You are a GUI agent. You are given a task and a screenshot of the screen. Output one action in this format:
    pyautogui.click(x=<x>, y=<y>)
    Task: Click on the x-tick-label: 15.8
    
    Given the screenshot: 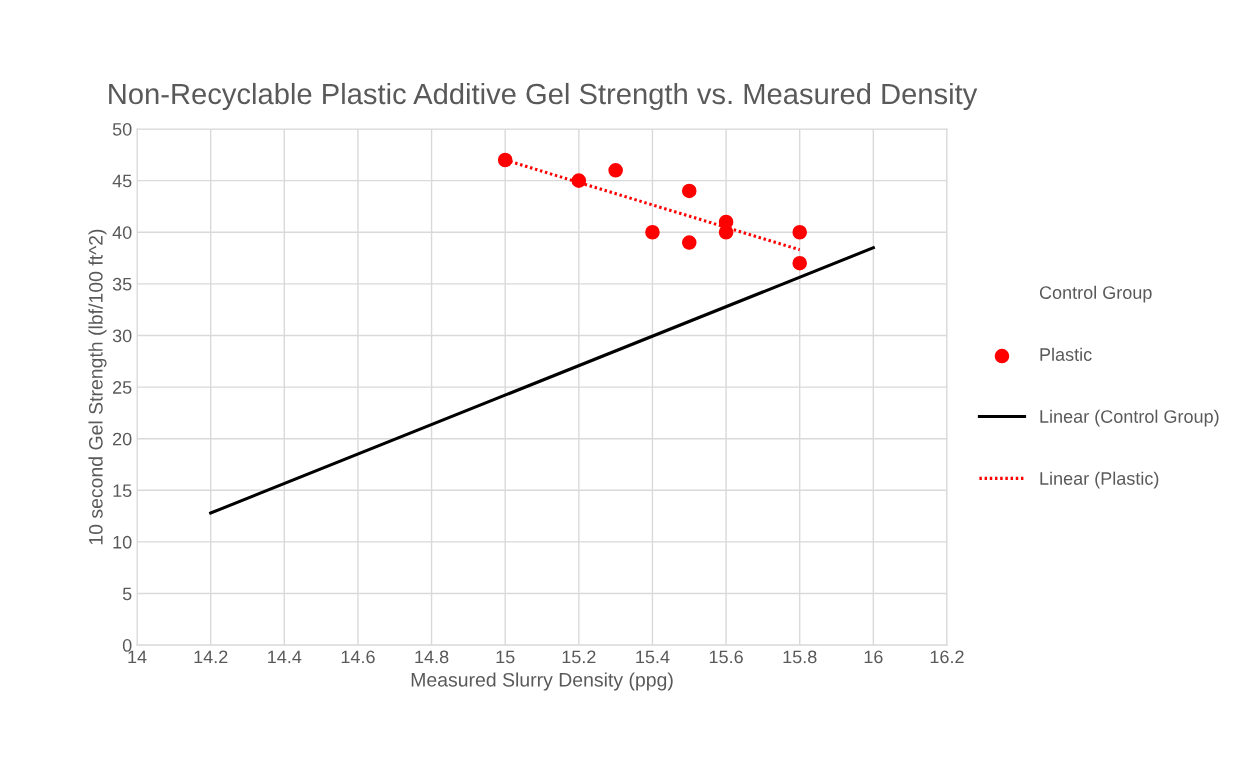 What is the action you would take?
    pyautogui.click(x=800, y=657)
    